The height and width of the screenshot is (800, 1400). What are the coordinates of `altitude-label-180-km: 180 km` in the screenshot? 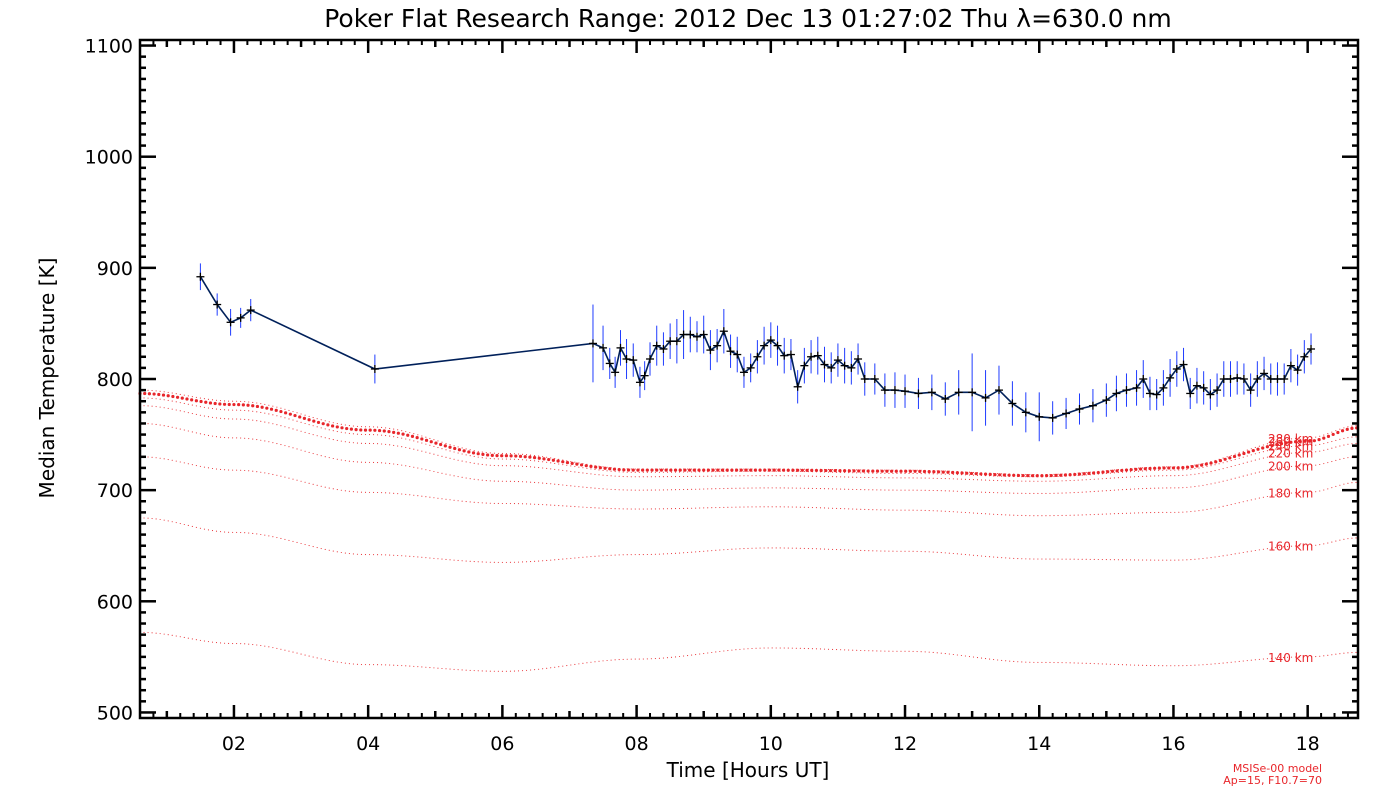 It's located at (1290, 493).